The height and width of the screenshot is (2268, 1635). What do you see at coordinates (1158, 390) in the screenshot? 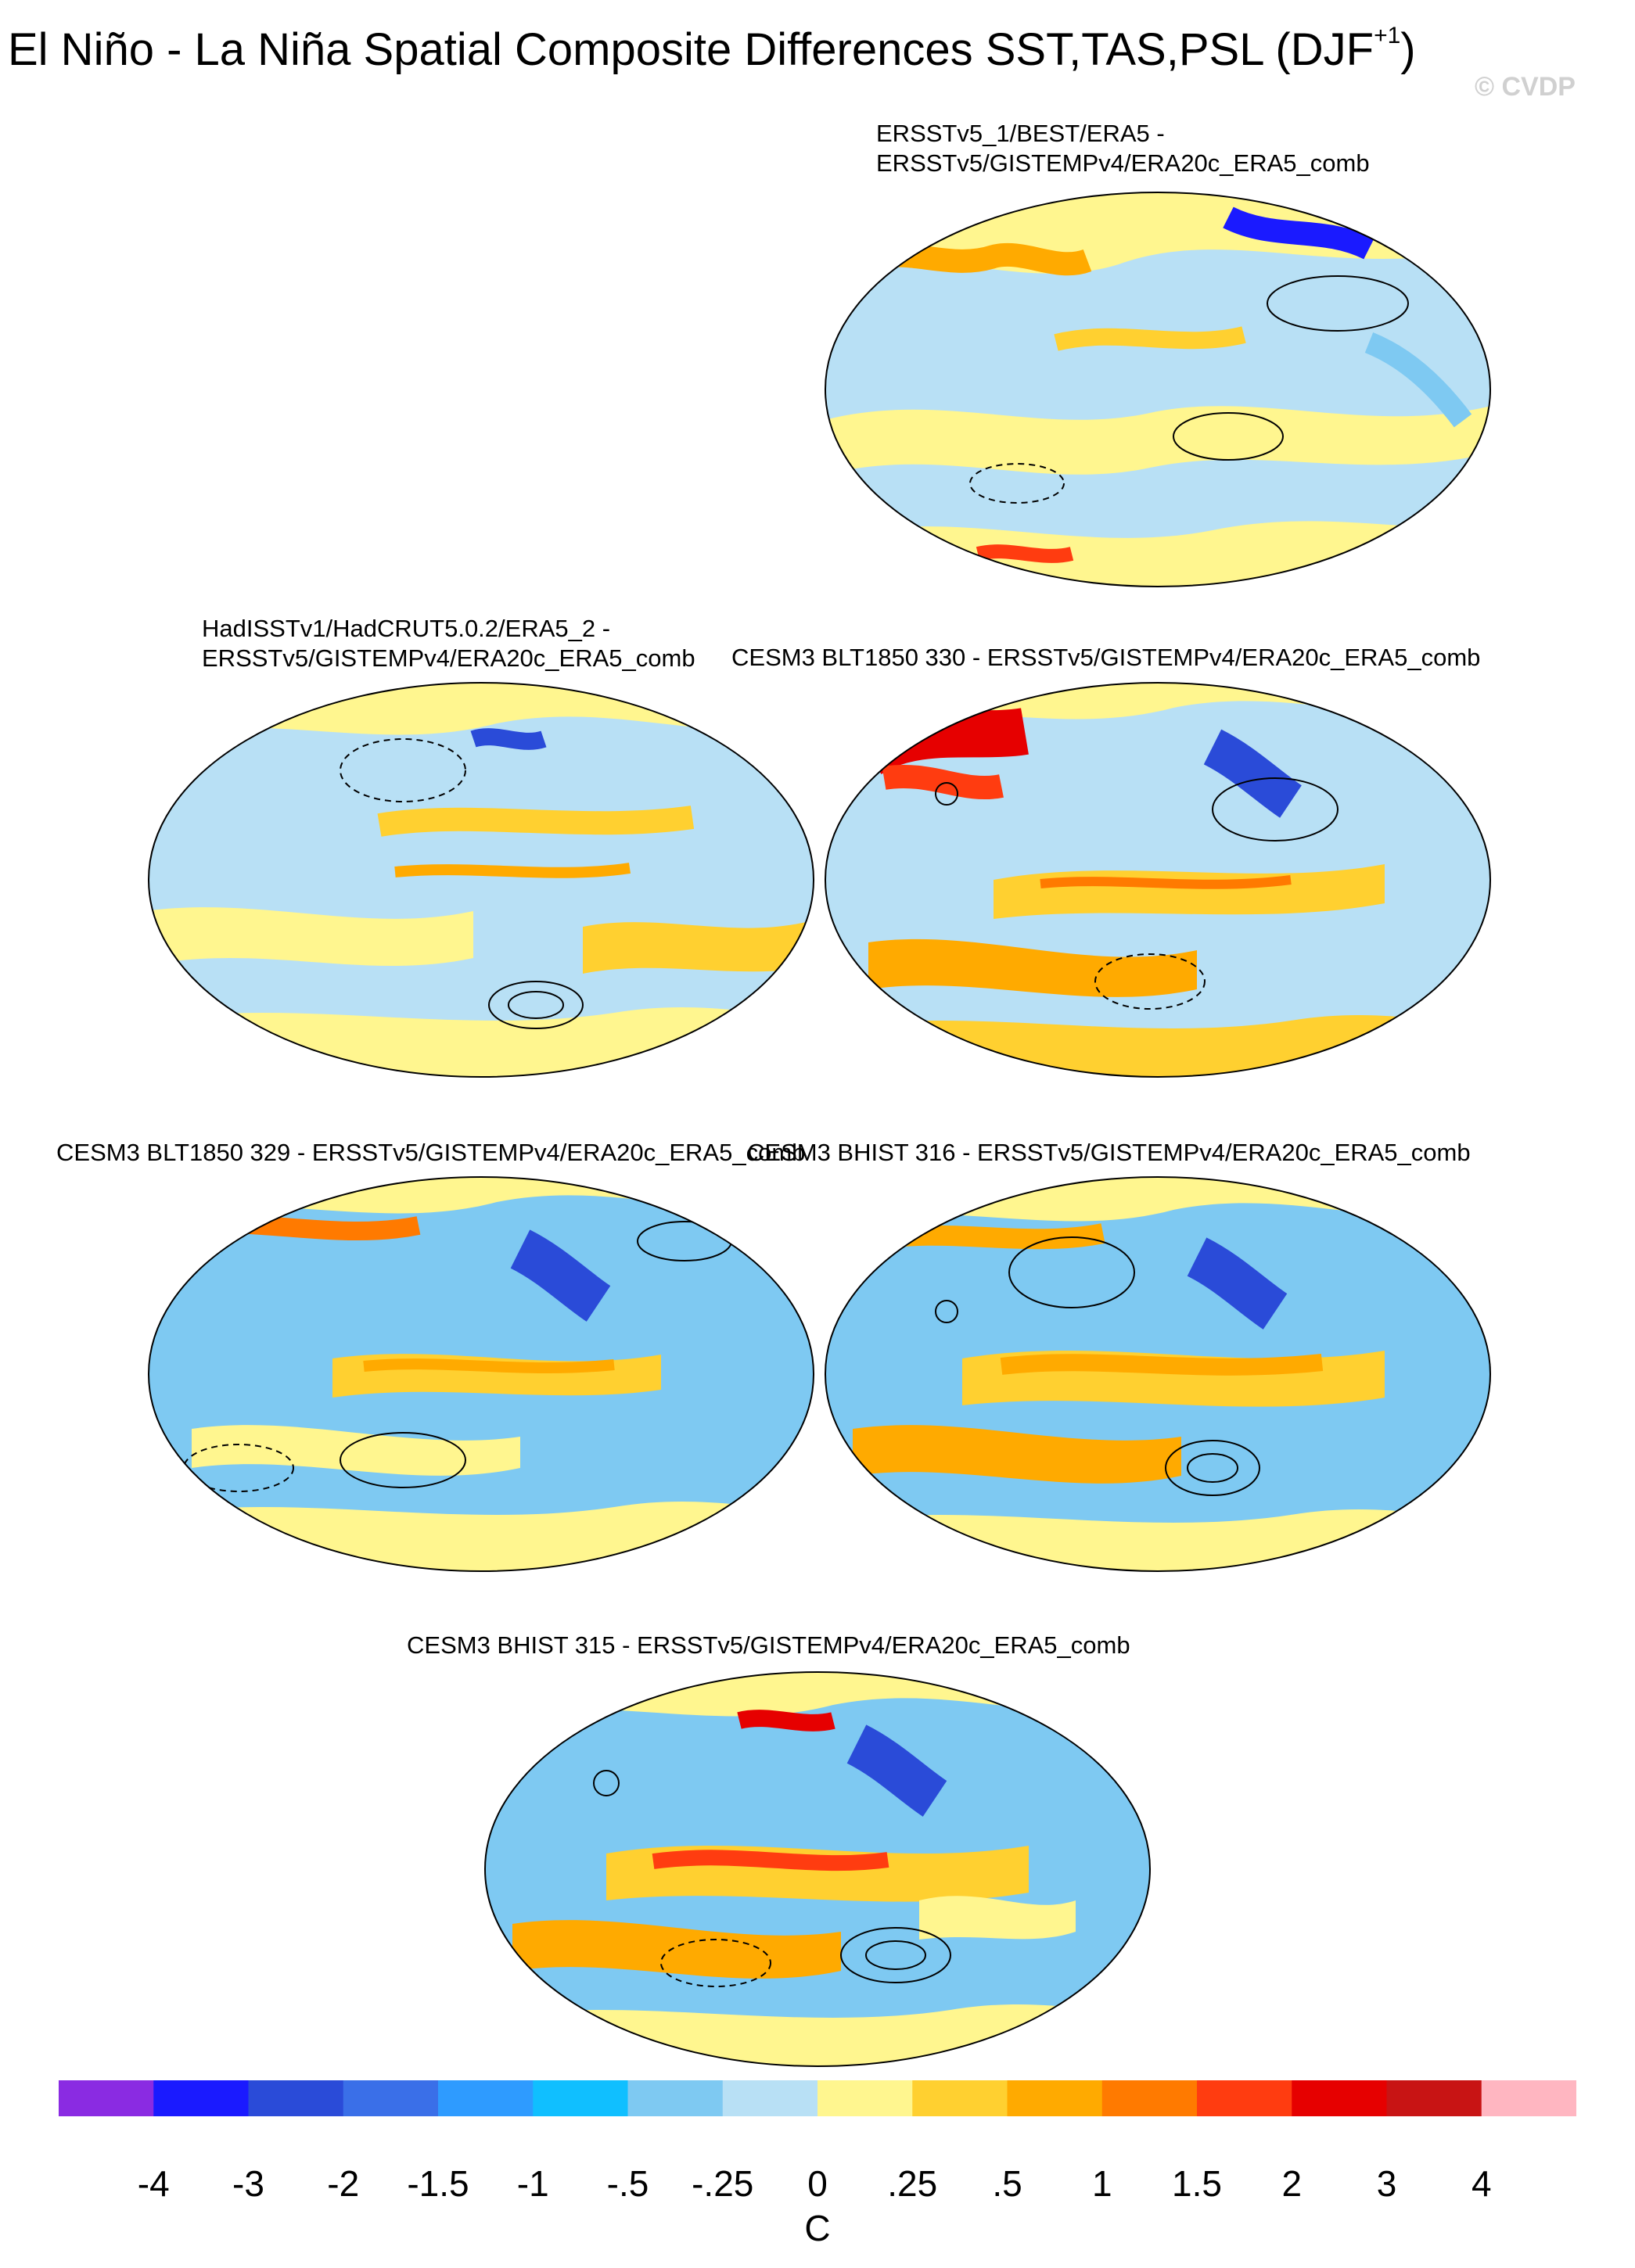
I see `panel-1-map` at bounding box center [1158, 390].